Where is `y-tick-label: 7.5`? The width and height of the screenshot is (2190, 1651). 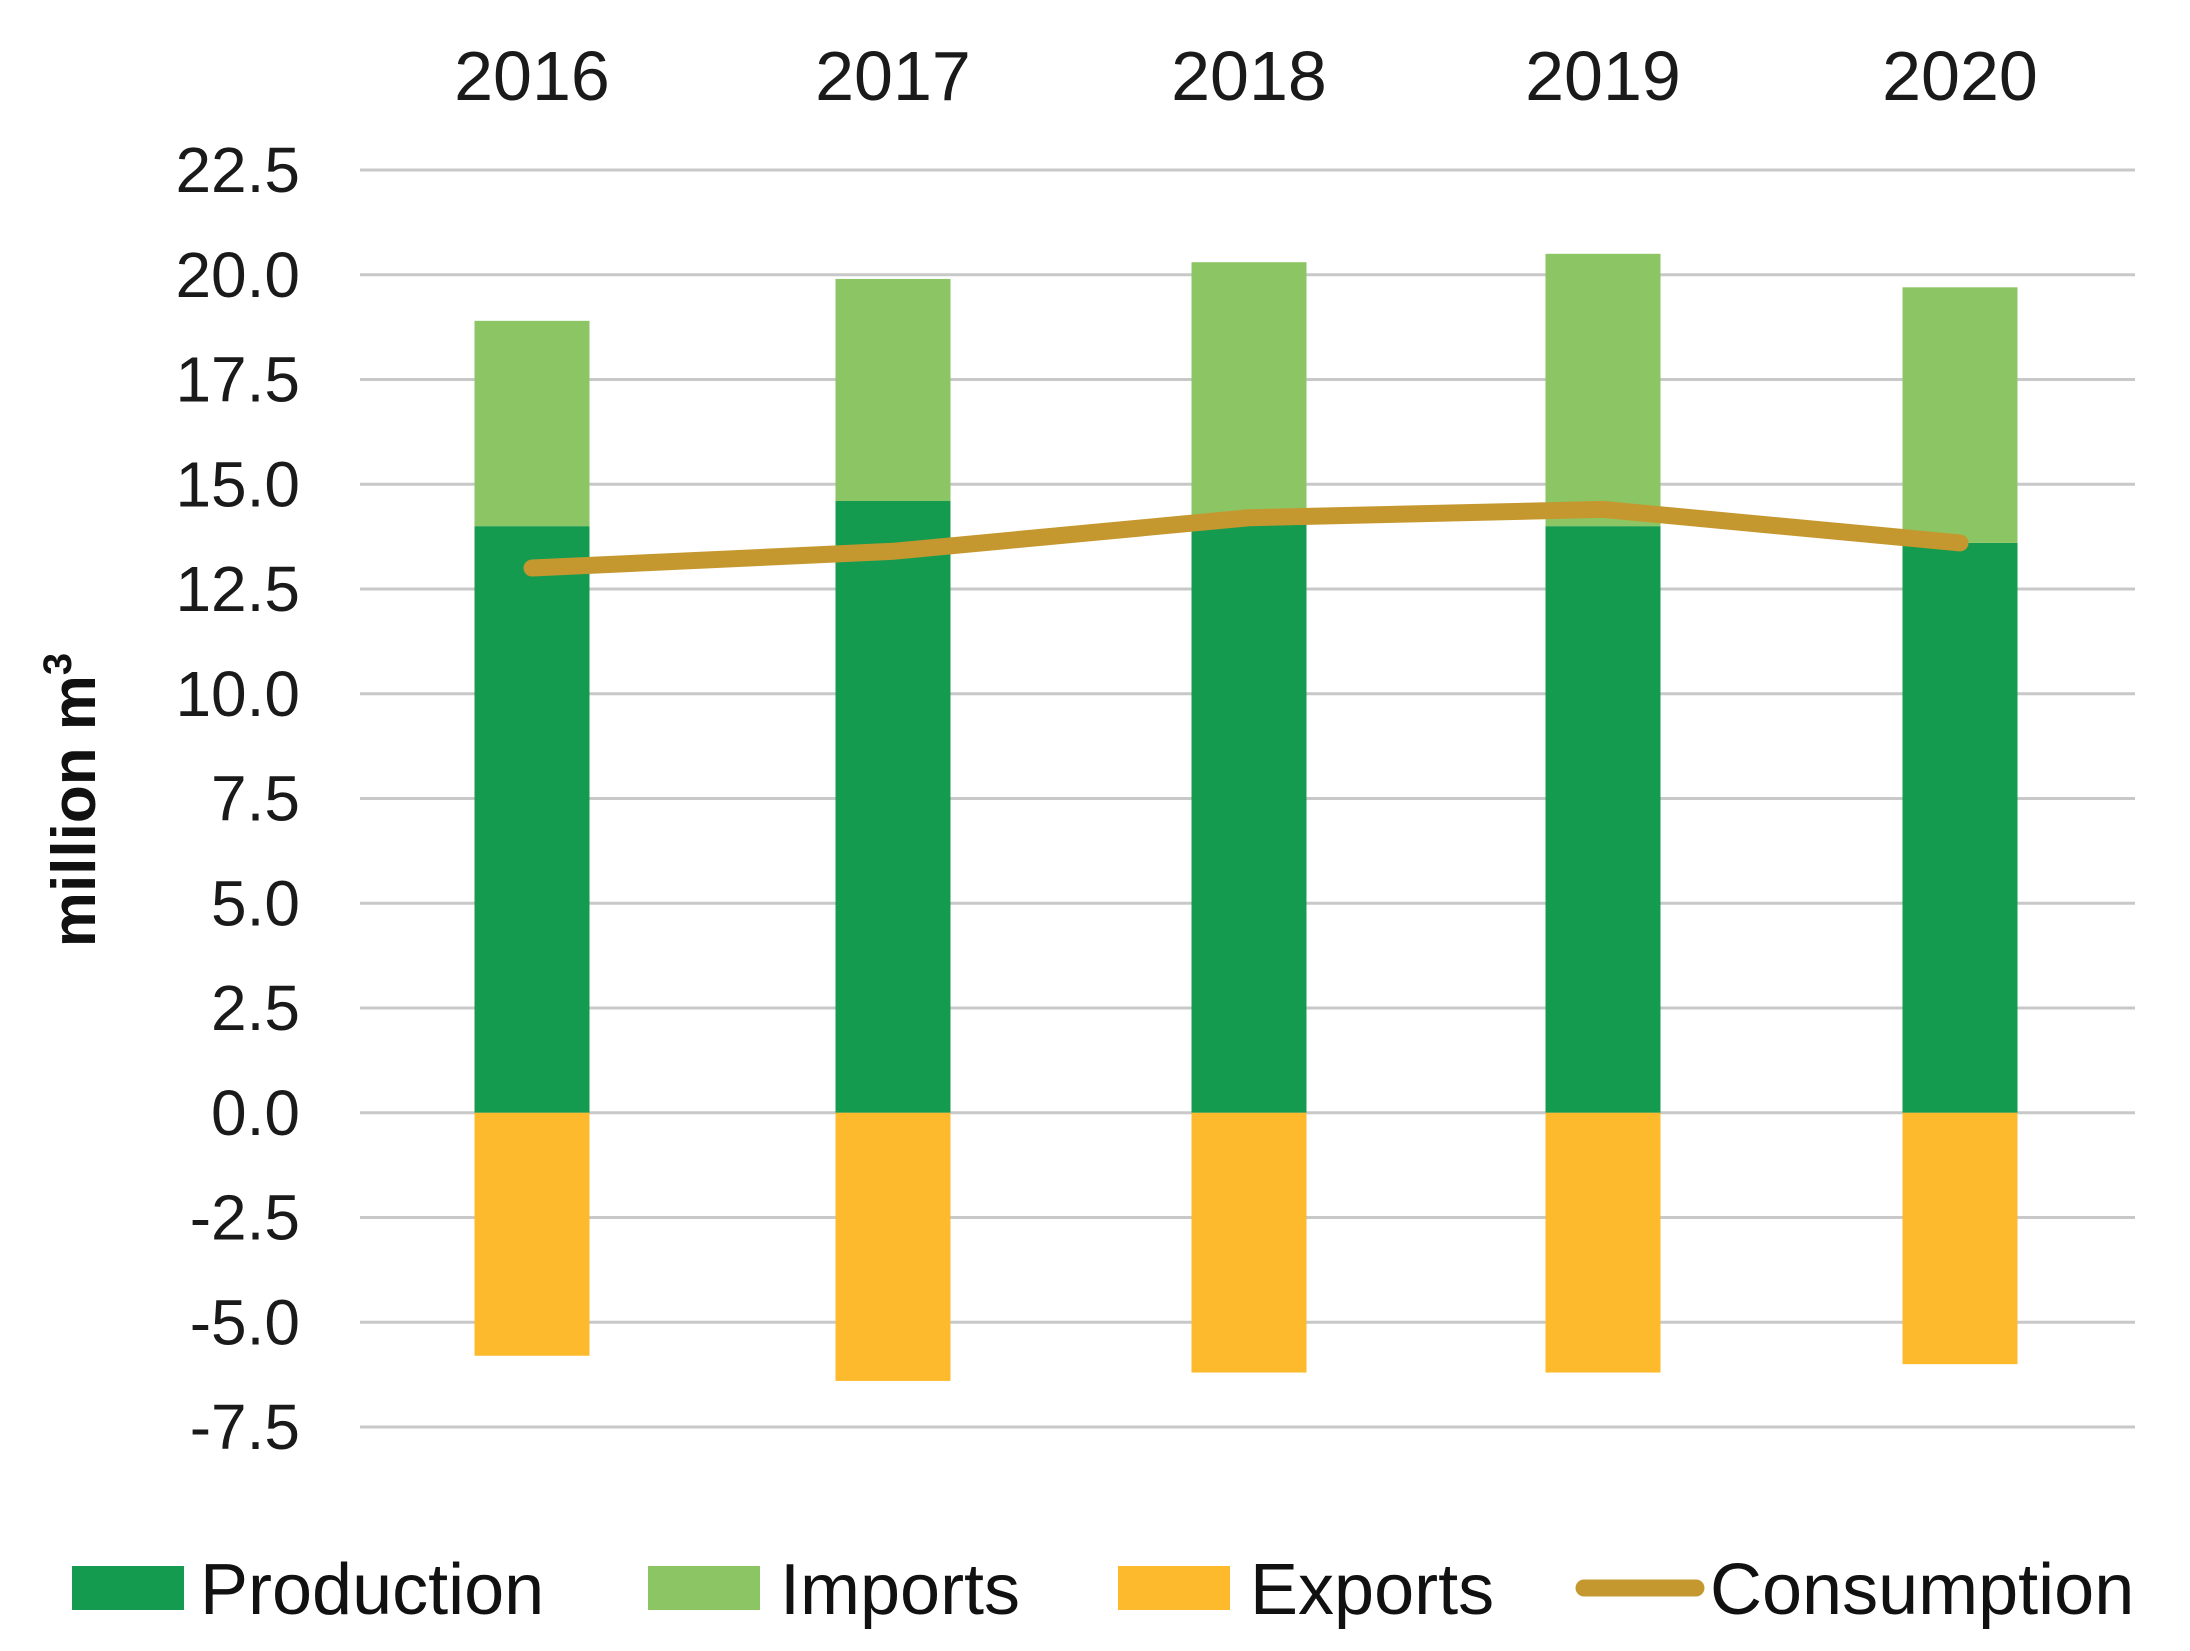
y-tick-label: 7.5 is located at coordinates (255, 799).